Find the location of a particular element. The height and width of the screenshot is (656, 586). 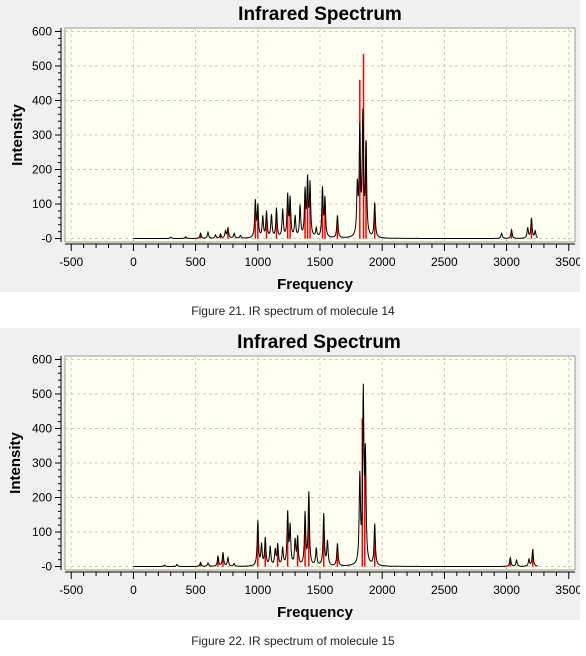

black-envelope-line is located at coordinates (335, 173).